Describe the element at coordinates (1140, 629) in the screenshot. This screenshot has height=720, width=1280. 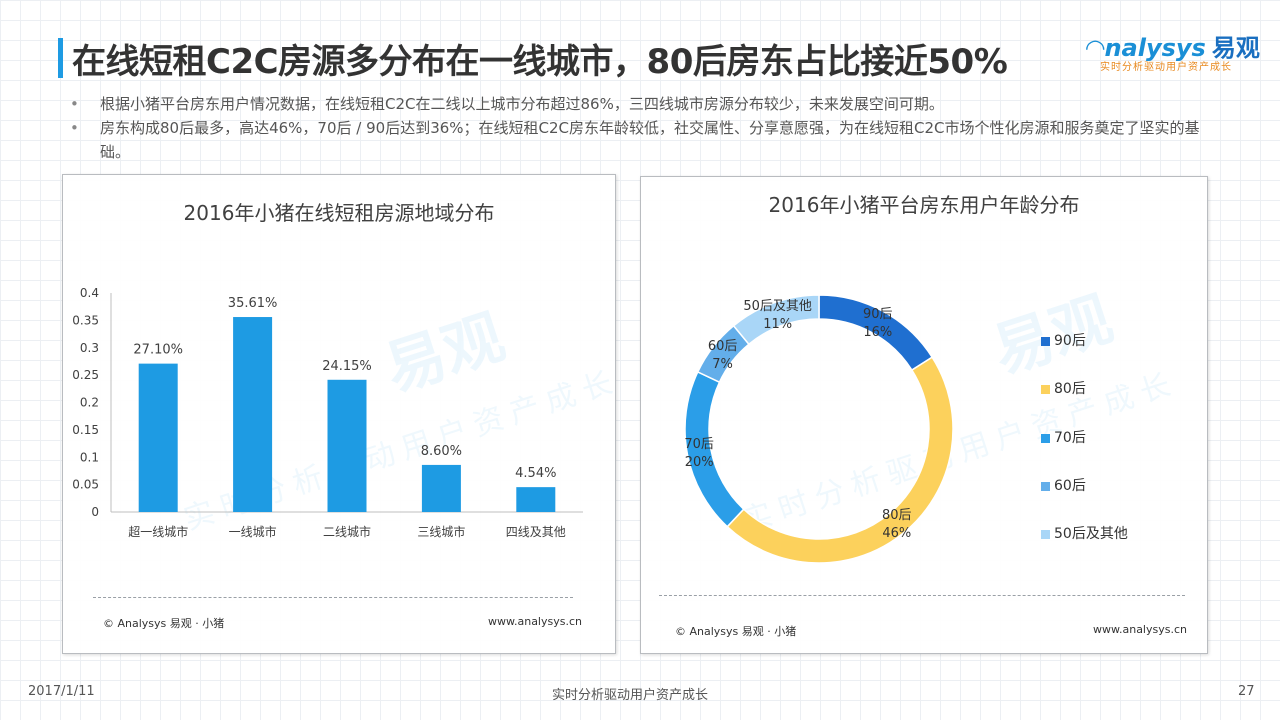
I see `donut-panel-site: www.analysys.cn` at that location.